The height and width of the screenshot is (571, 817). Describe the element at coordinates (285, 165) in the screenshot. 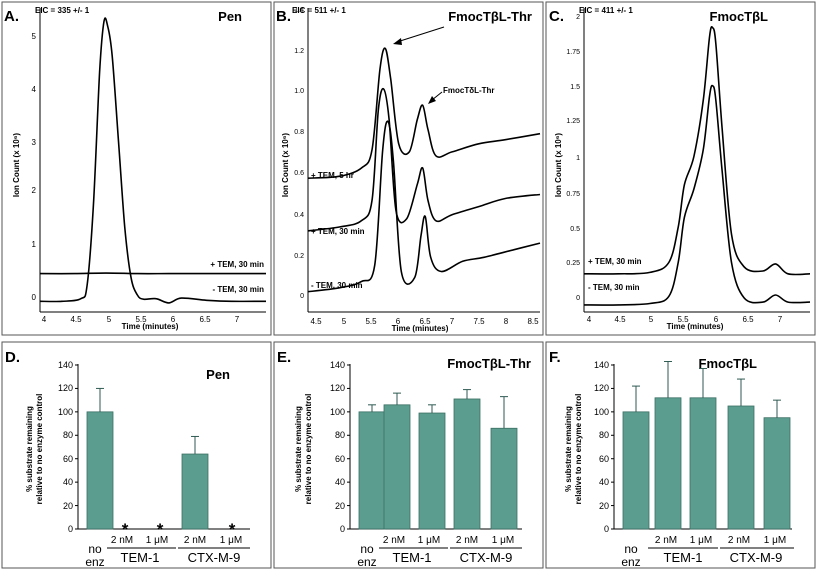

I see `panel-b-ylabel: Ion Count (x 10⁶)` at that location.